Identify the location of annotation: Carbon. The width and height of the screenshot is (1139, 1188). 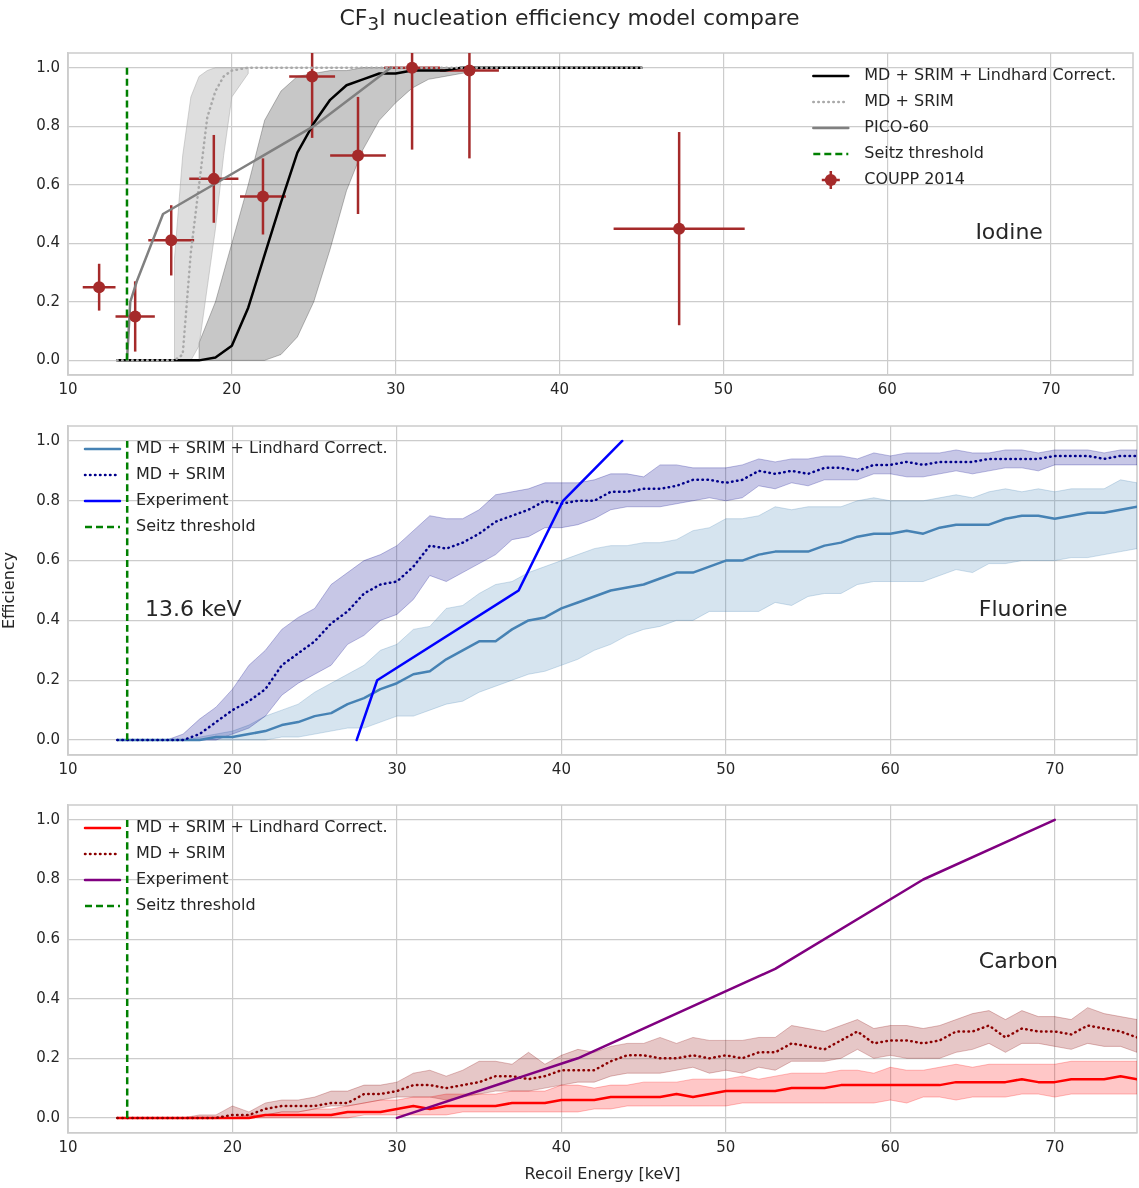
(1018, 961).